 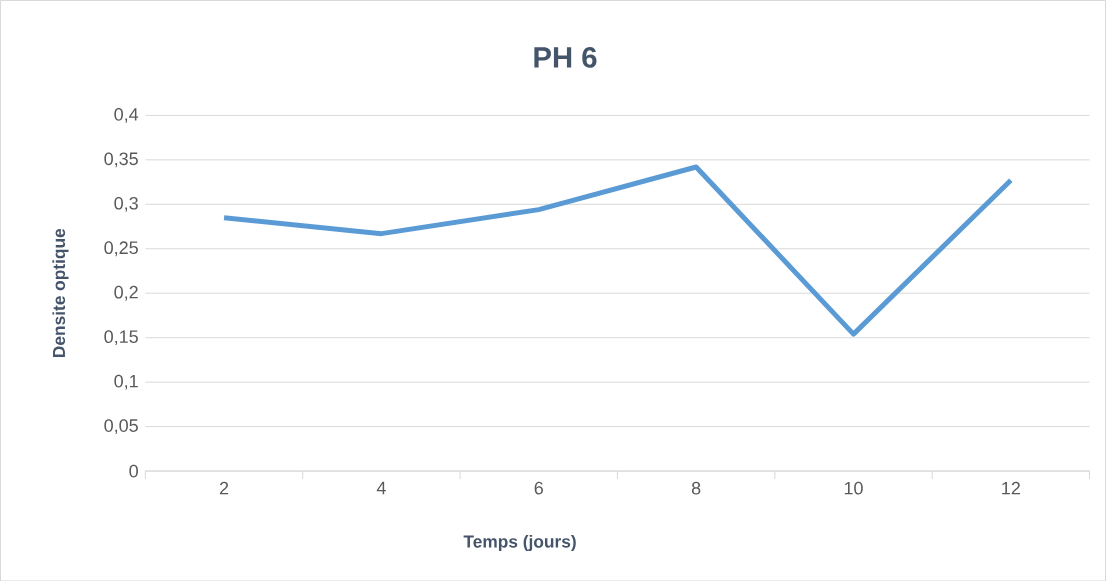 What do you see at coordinates (224, 488) in the screenshot?
I see `x-tick-label: 2` at bounding box center [224, 488].